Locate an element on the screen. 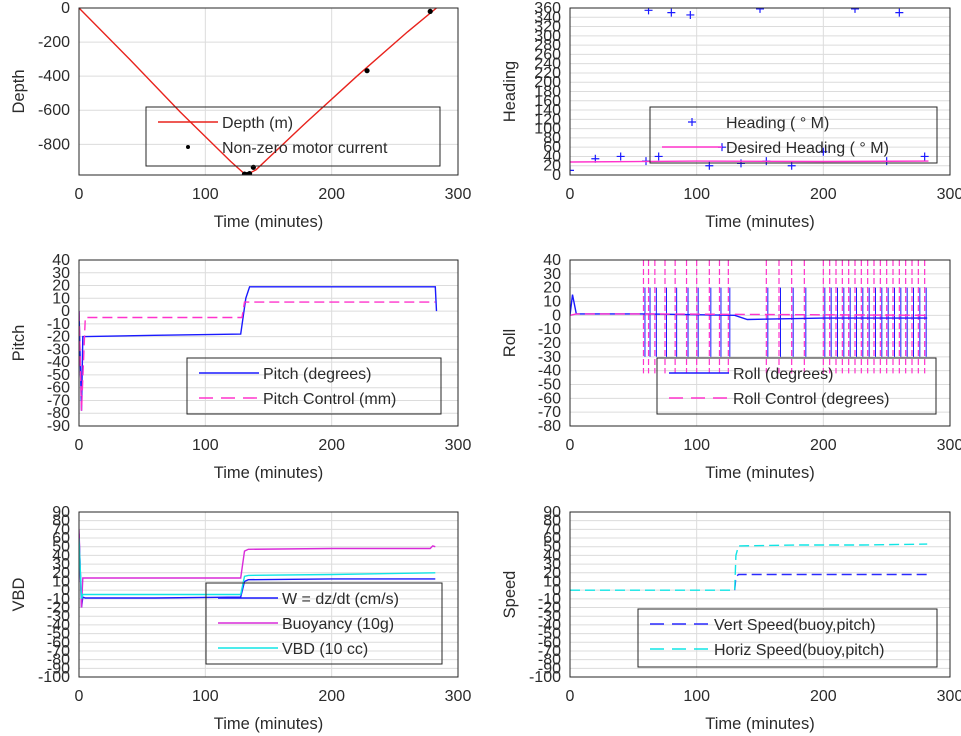 This screenshot has width=961, height=736. y-tick-label: 280 is located at coordinates (547, 45).